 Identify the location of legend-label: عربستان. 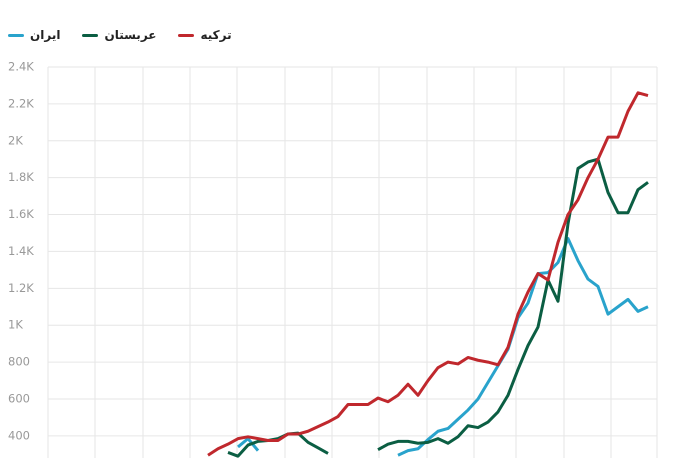
(130, 35).